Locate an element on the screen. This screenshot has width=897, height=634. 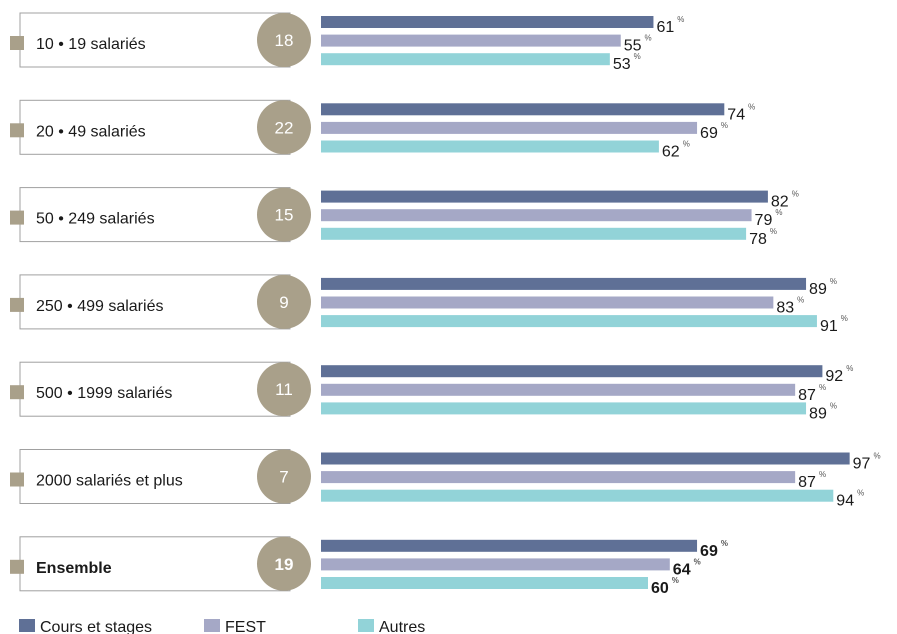
count-label: 7 is located at coordinates (283, 477).